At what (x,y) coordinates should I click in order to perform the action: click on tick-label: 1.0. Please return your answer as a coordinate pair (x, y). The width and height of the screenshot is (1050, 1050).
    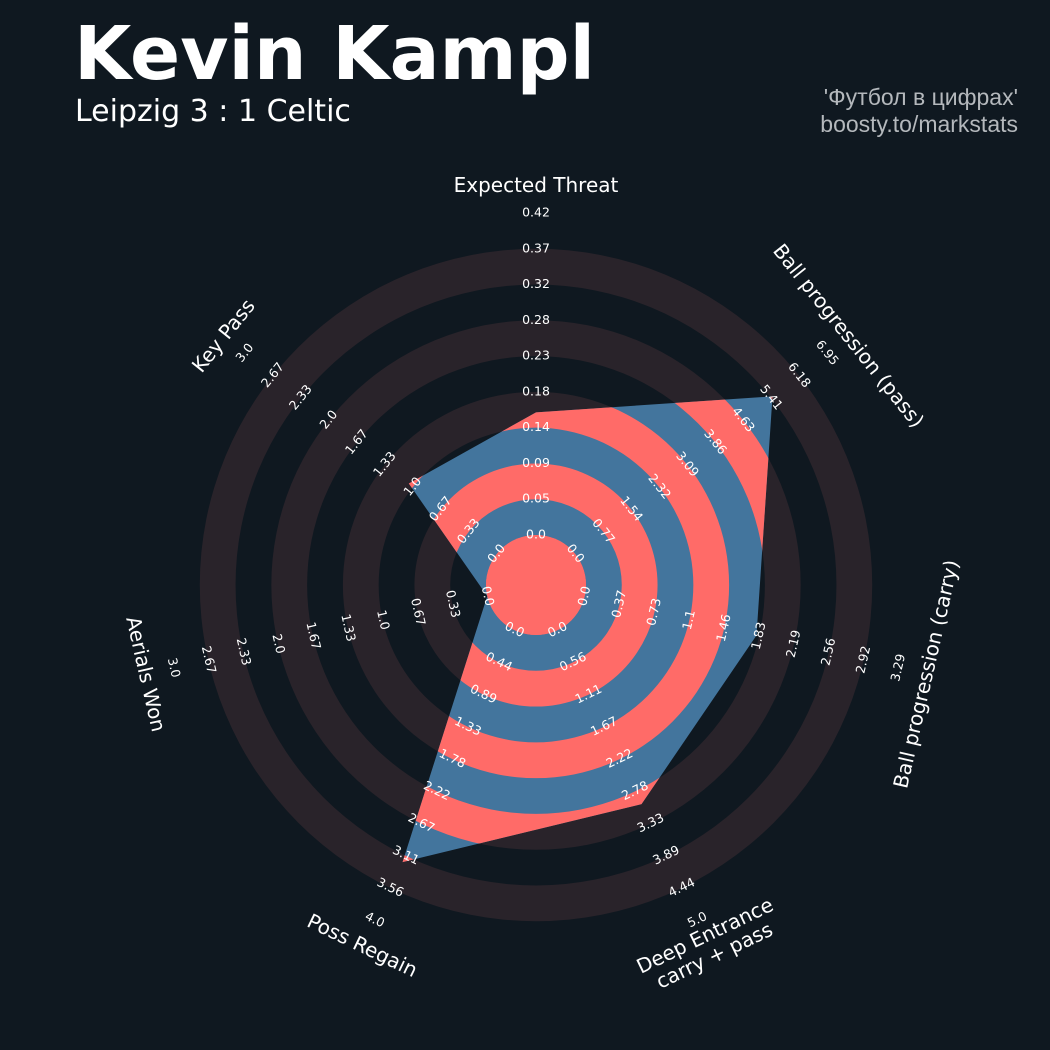
    Looking at the image, I should click on (383, 619).